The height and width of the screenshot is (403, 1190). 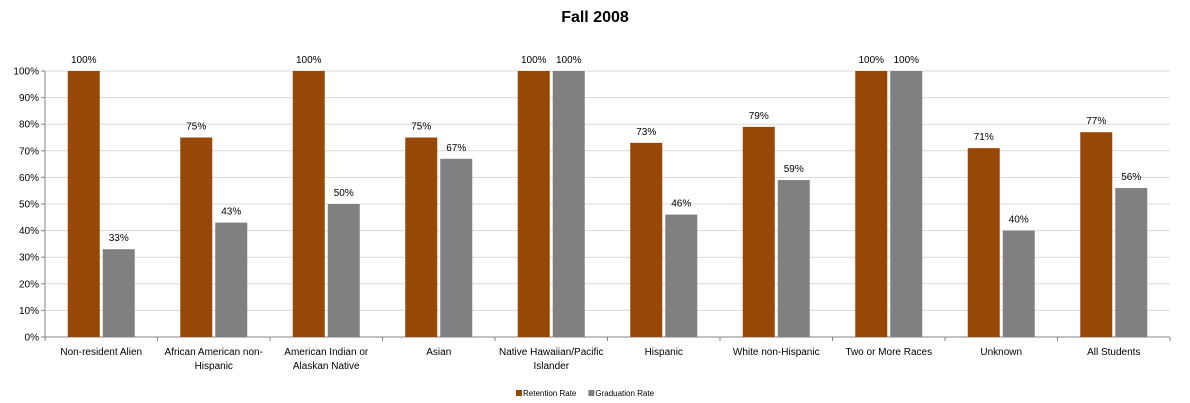 I want to click on y-axis-ticks: 0% 10% 20% 30% 40% 50% 60% 70% 80% 90% 100%, so click(x=26, y=205).